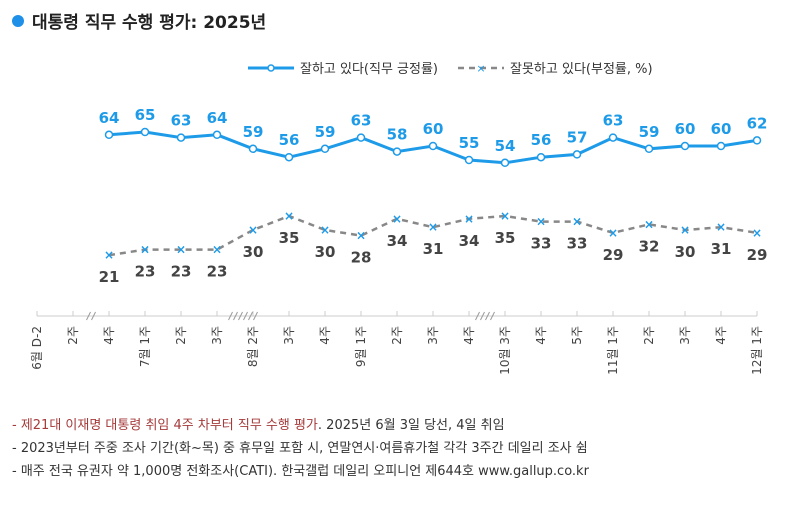  What do you see at coordinates (577, 137) in the screenshot?
I see `data-label: 57` at bounding box center [577, 137].